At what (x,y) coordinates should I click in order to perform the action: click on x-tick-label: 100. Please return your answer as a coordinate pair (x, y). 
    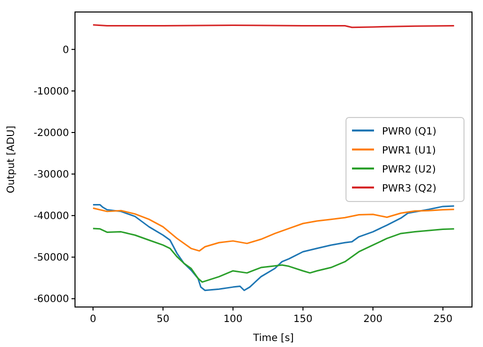
    Looking at the image, I should click on (233, 319).